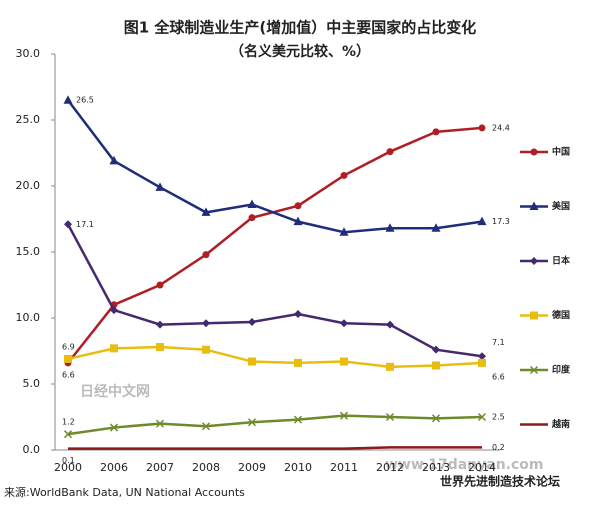 The width and height of the screenshot is (600, 505). I want to click on legend-label: 德国, so click(561, 315).